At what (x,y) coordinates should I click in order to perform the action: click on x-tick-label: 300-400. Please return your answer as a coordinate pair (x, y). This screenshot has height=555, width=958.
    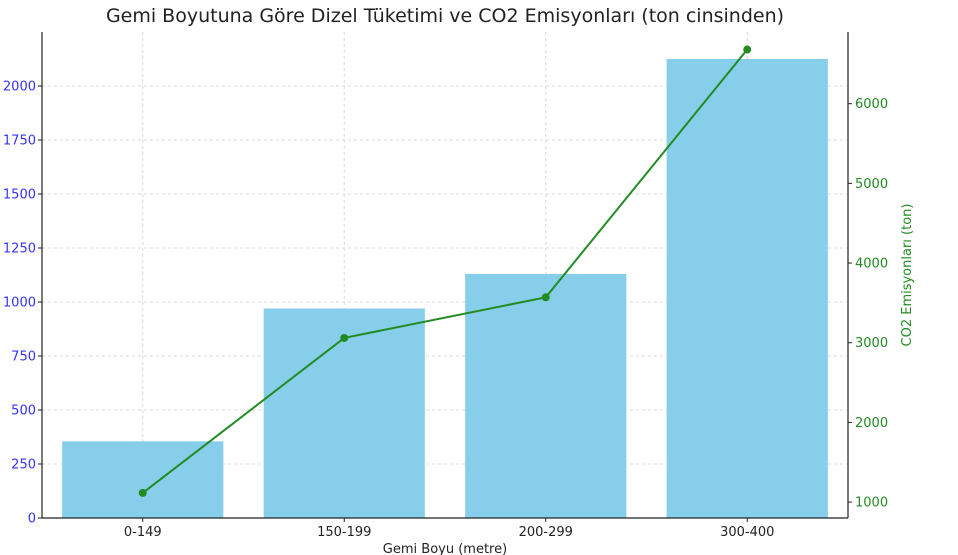
    Looking at the image, I should click on (747, 532).